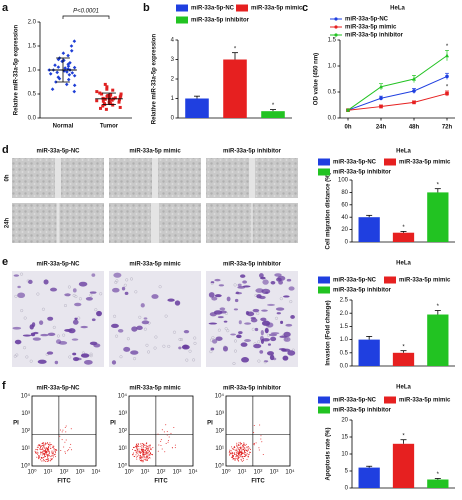  Describe the element at coordinates (145, 473) in the screenshot. I see `x-tick-label: 10¹` at that location.